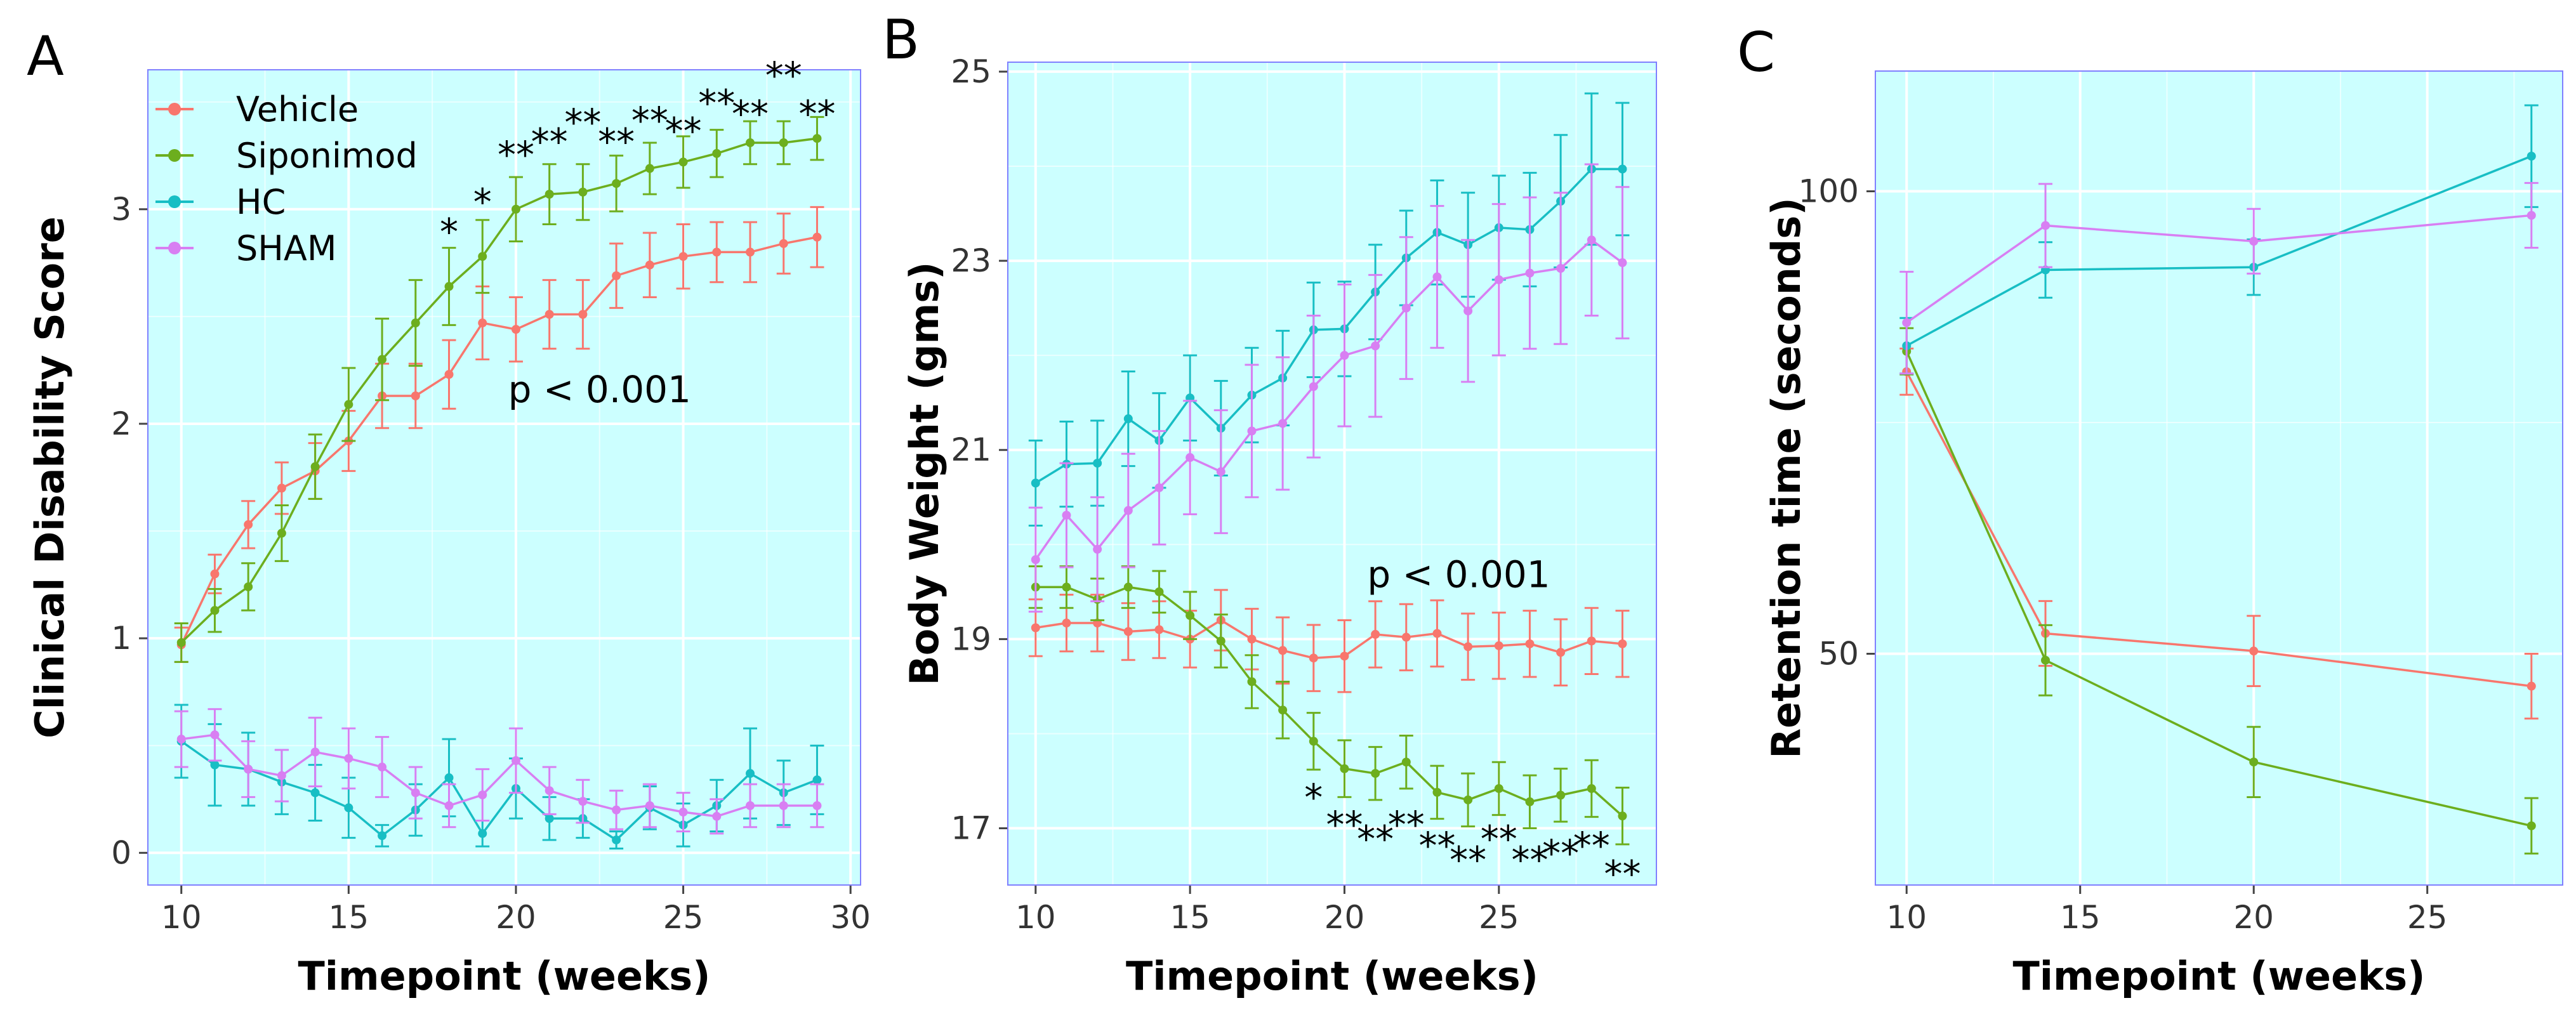 The width and height of the screenshot is (2576, 1010). Describe the element at coordinates (261, 202) in the screenshot. I see `legend-label-hc: HC` at that location.